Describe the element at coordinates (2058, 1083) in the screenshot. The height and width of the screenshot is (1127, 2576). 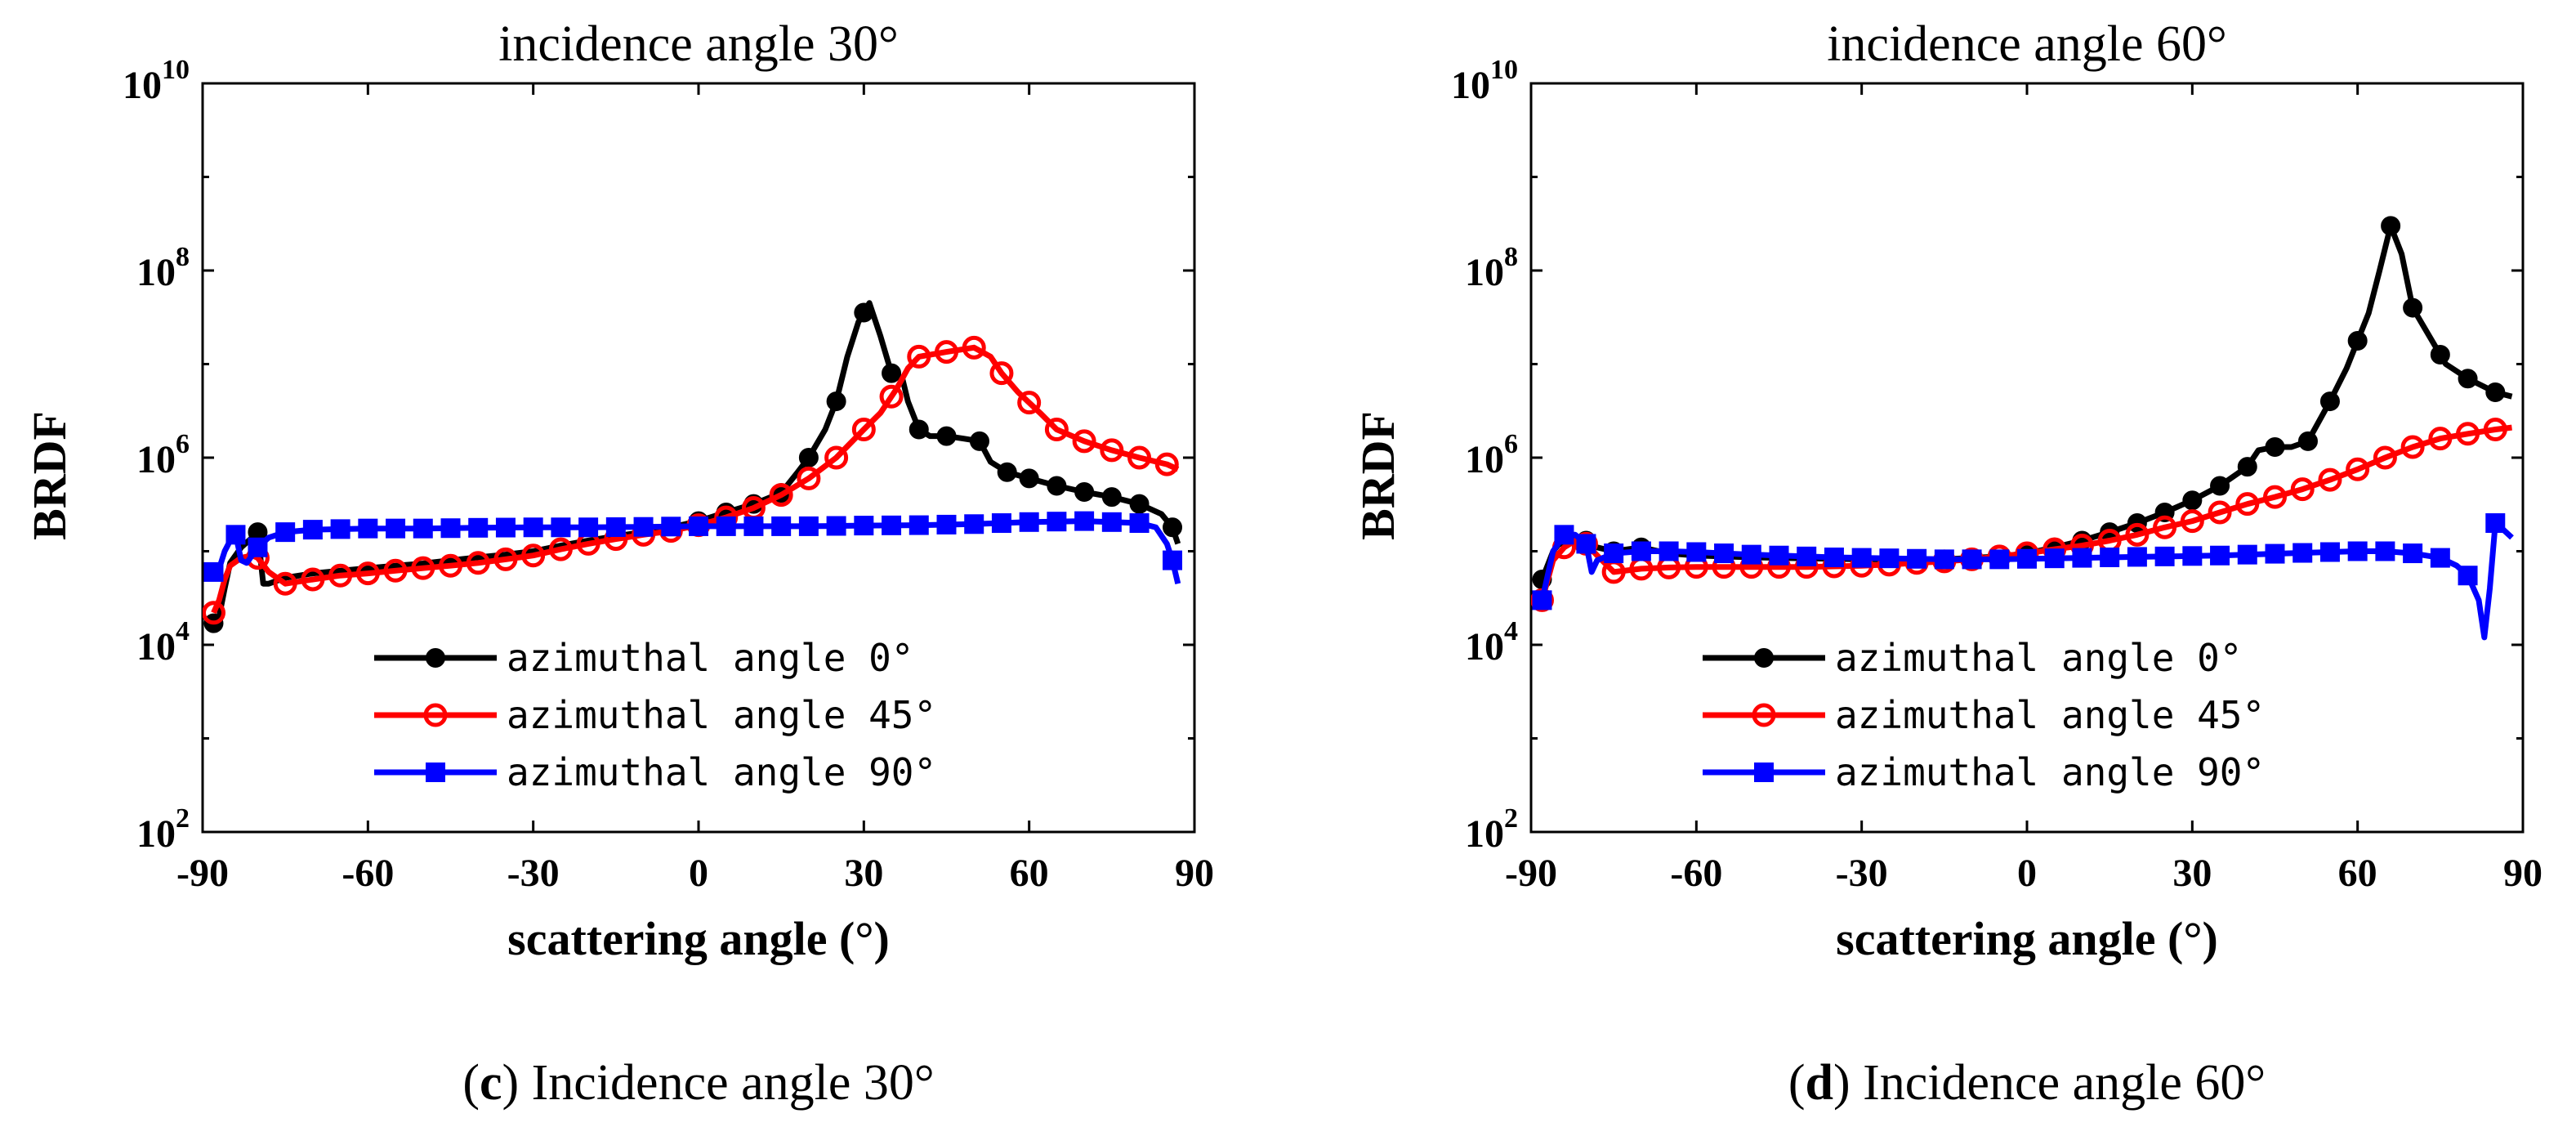
I see `caption-text: Incidence angle 60°` at that location.